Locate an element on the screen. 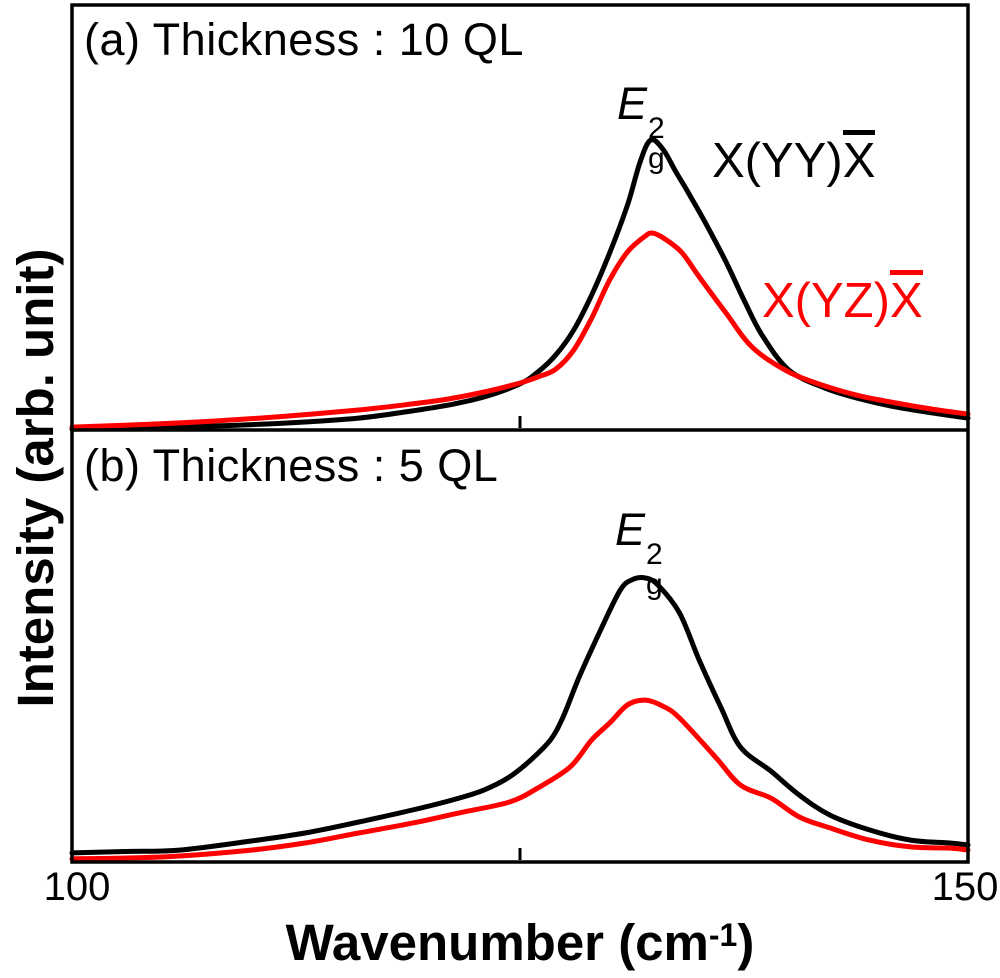  polarization-label-xyyx: X(YY)X is located at coordinates (794, 159).